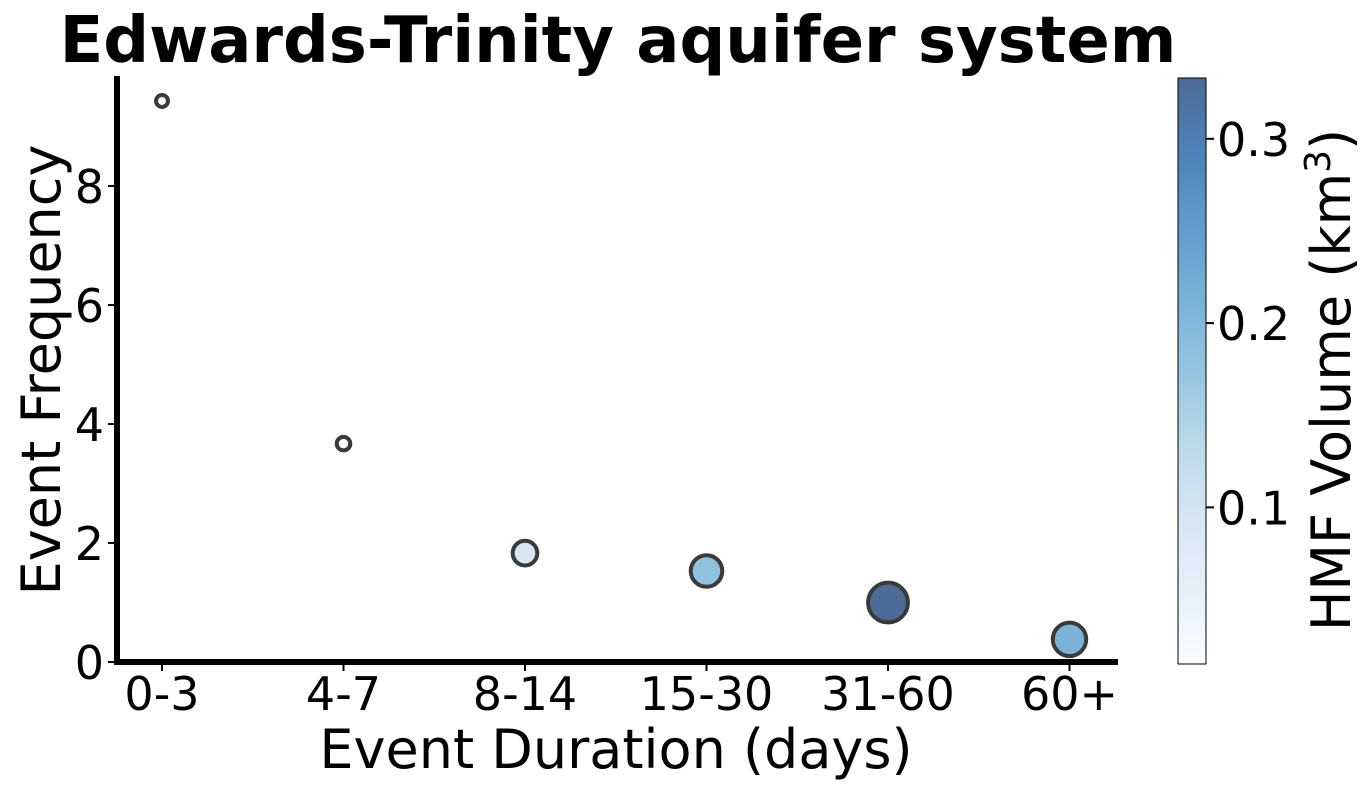 This screenshot has width=1371, height=790. I want to click on colorbar-label: HMF Volume (km3), so click(1330, 380).